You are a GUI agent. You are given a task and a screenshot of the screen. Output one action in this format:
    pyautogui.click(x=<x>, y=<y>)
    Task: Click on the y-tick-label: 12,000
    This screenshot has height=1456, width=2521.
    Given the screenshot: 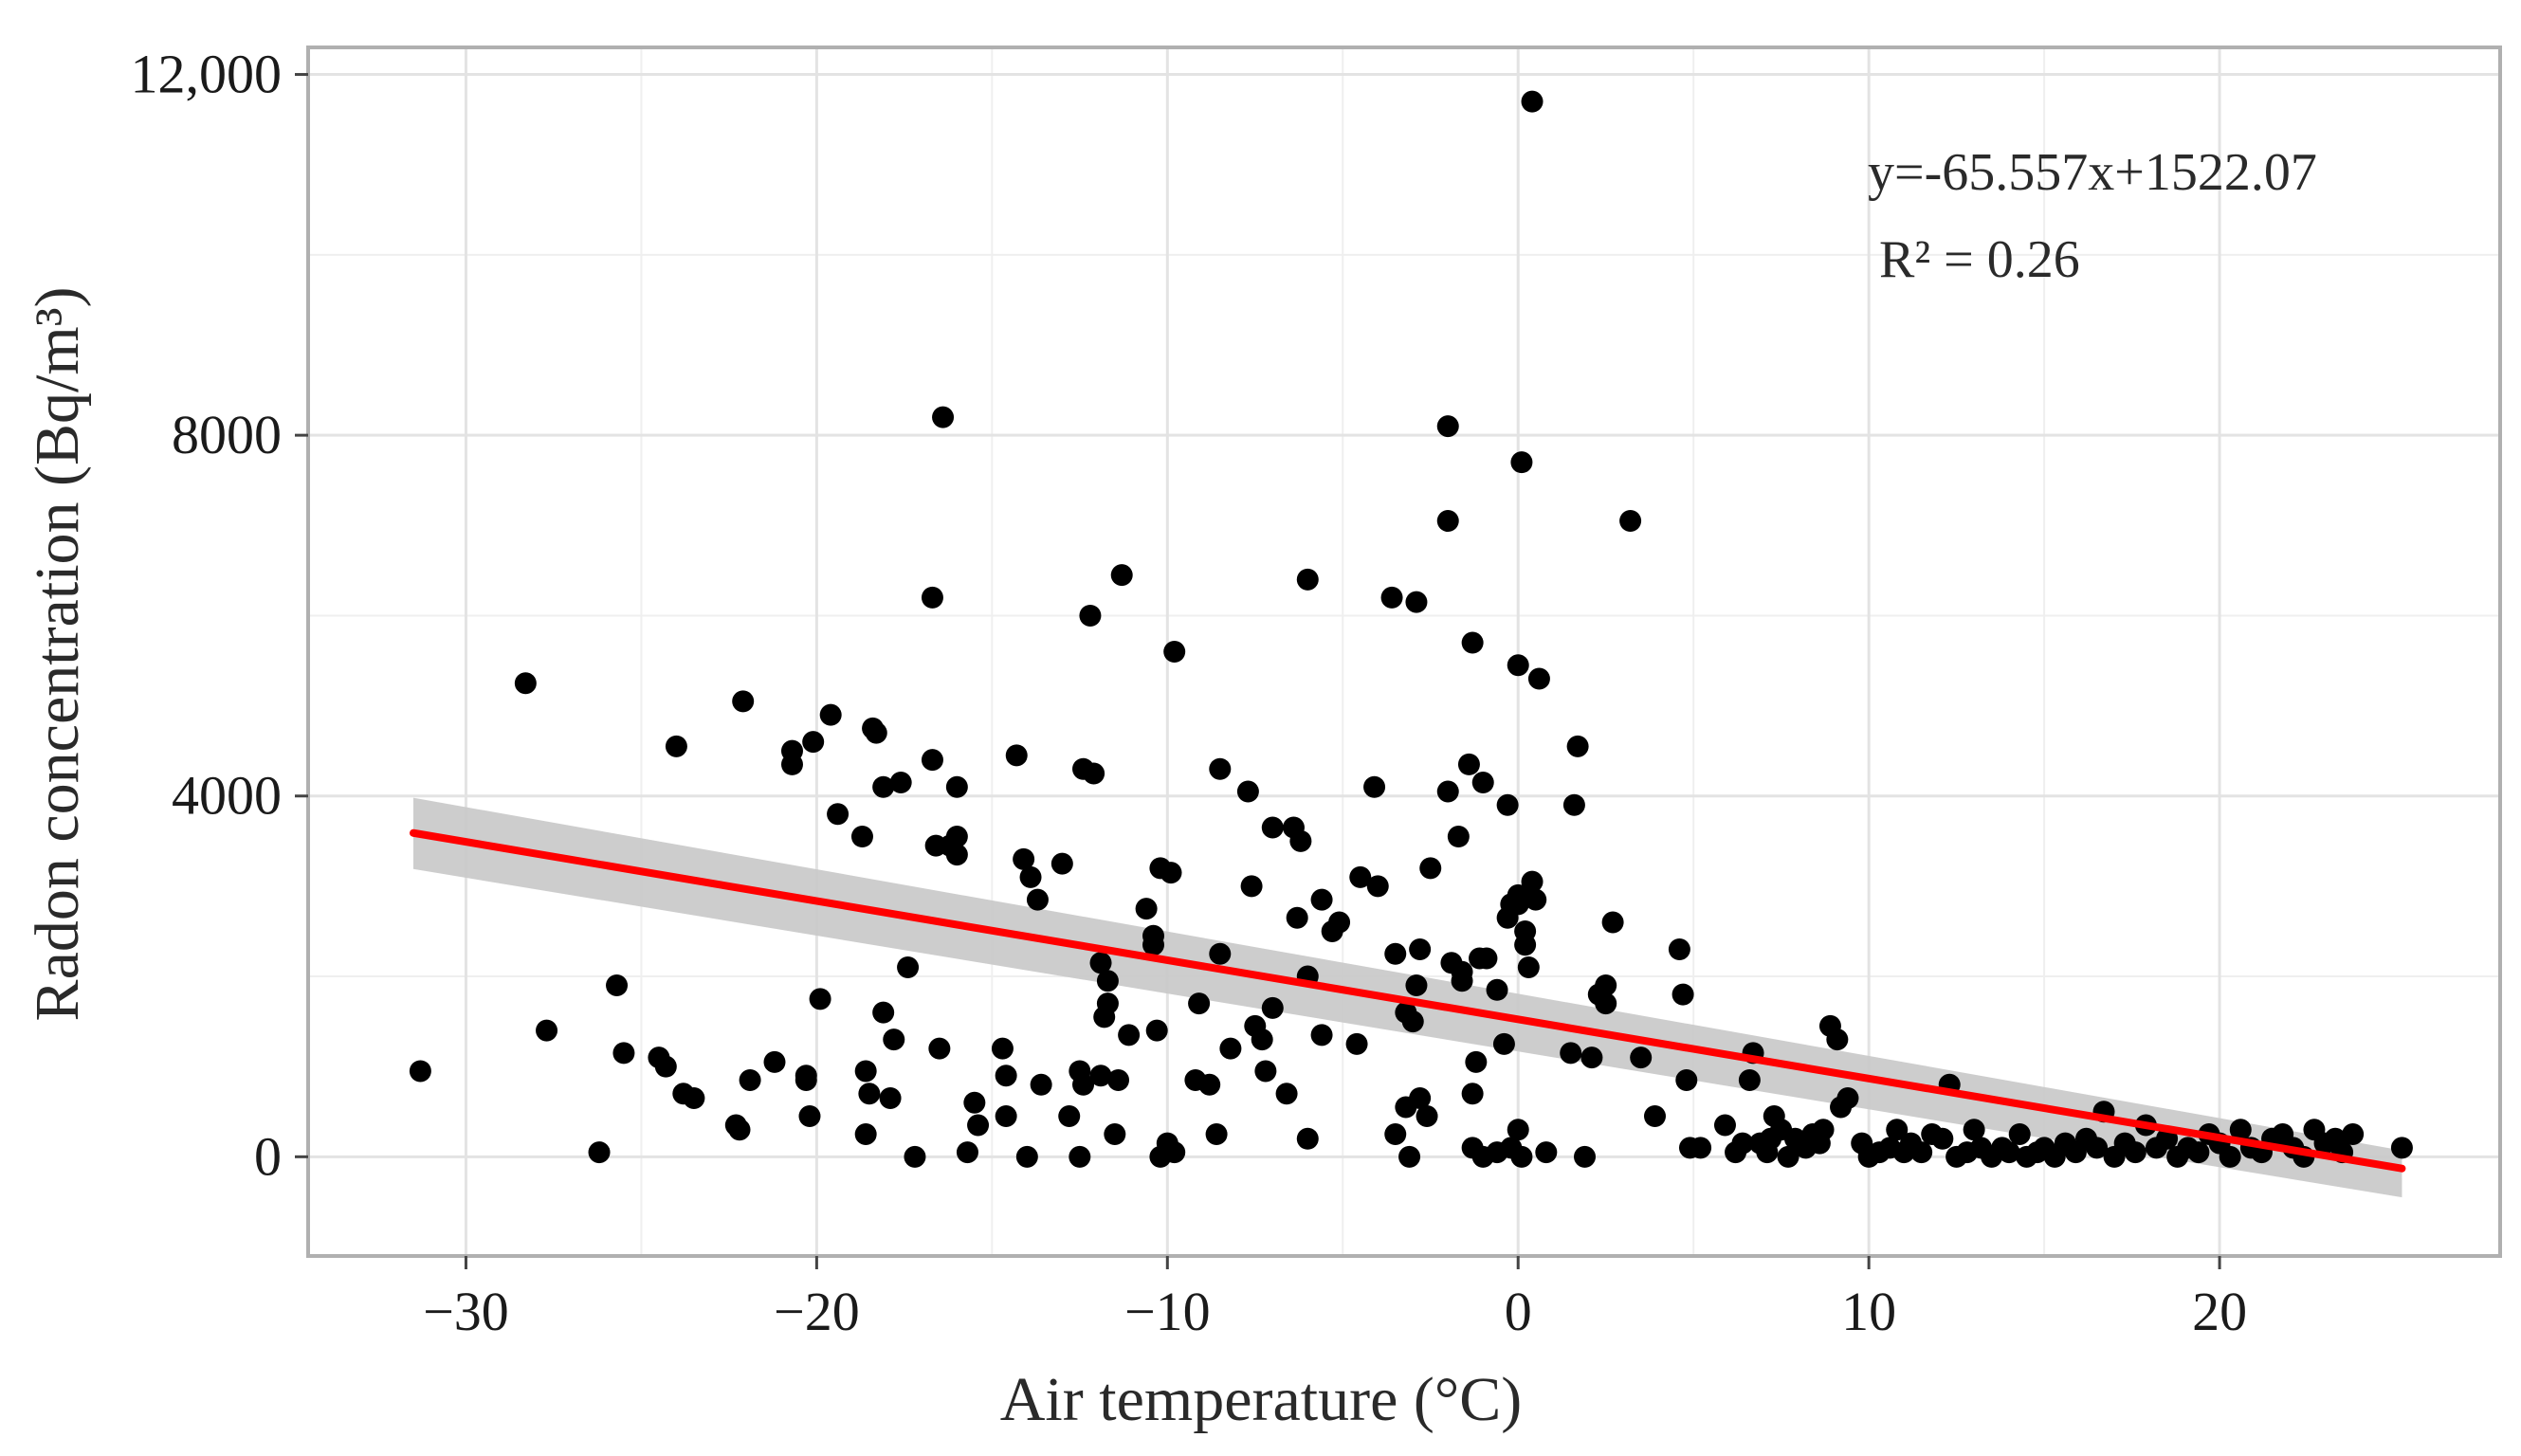 What is the action you would take?
    pyautogui.click(x=207, y=74)
    